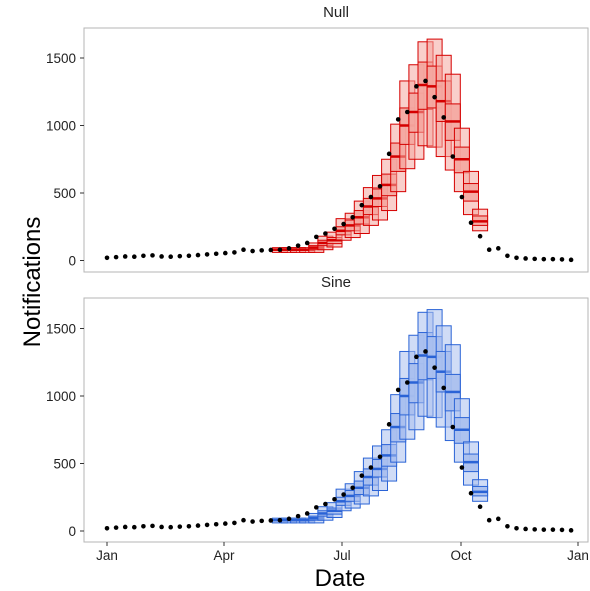  Describe the element at coordinates (61, 396) in the screenshot. I see `y-tick-label: 1000` at that location.